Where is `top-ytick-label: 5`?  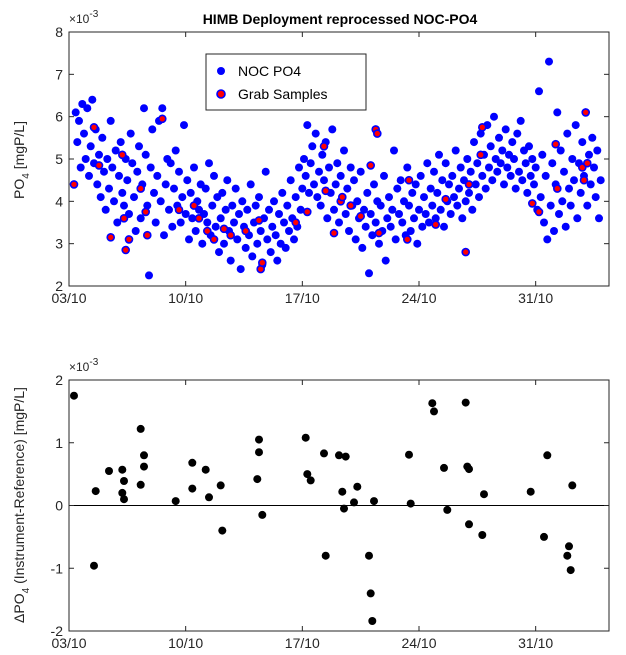
top-ytick-label: 5 is located at coordinates (59, 159).